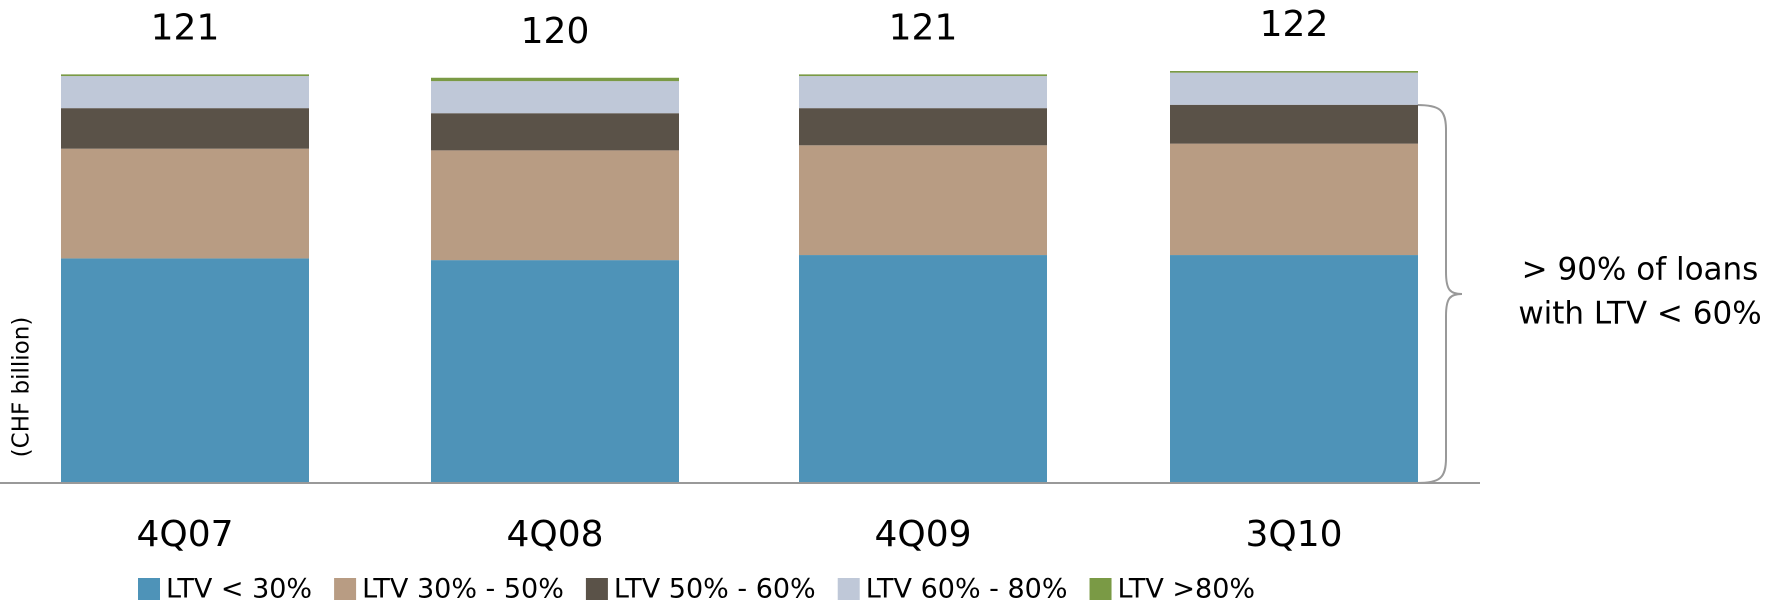  Describe the element at coordinates (555, 31) in the screenshot. I see `total-label: 120` at that location.